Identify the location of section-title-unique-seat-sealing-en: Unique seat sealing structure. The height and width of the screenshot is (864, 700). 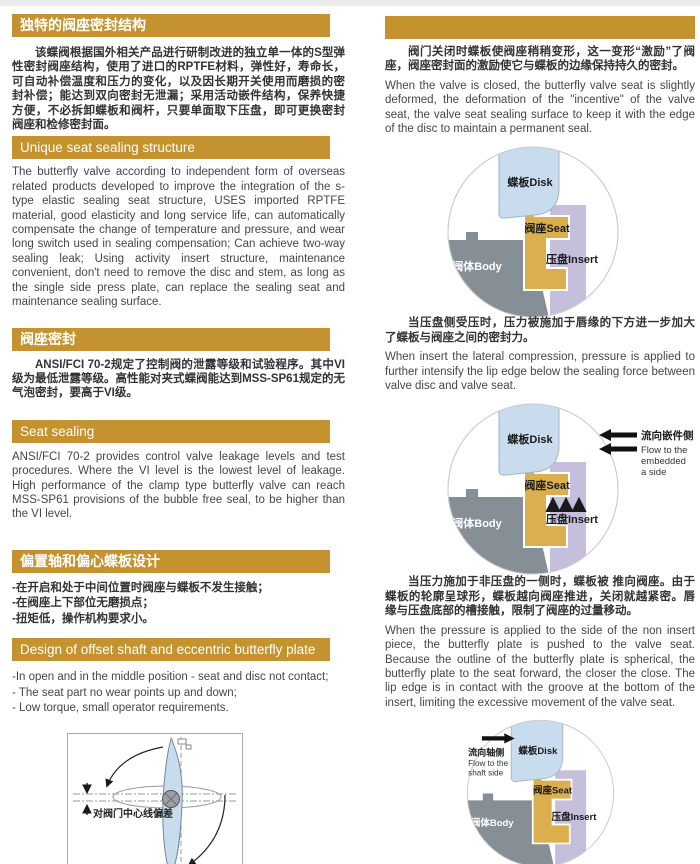
(171, 148).